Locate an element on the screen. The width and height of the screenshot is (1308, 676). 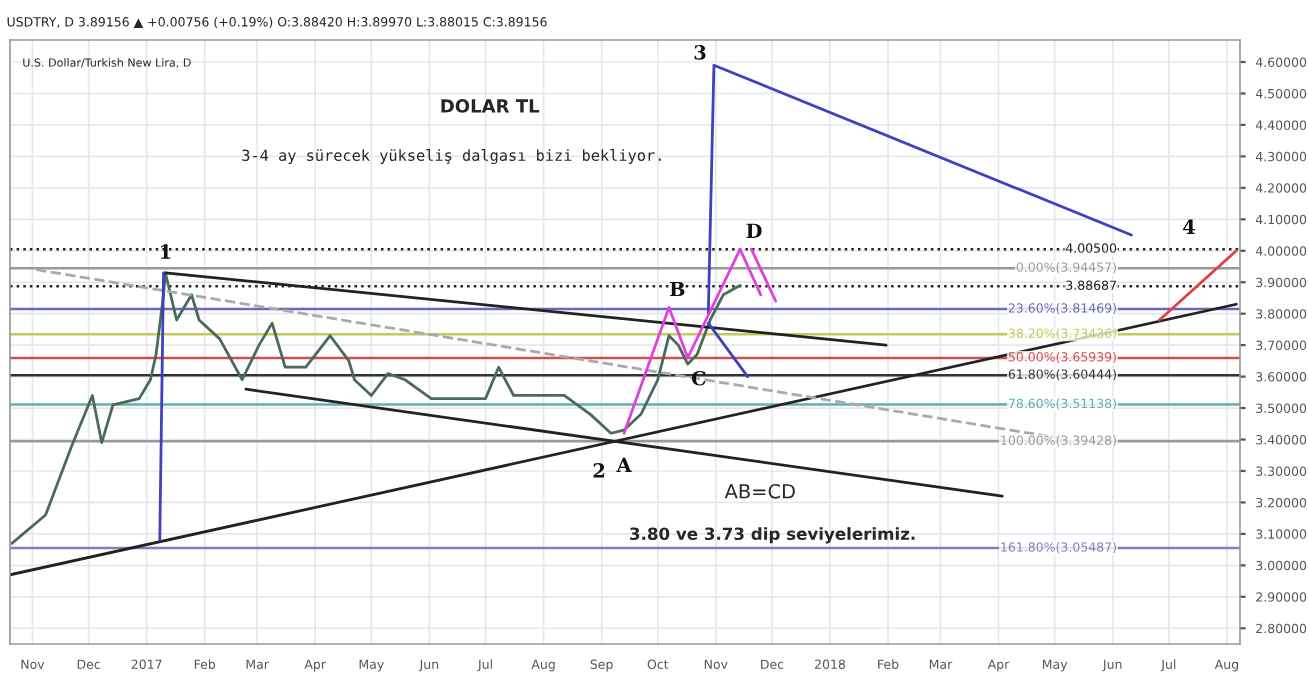
annotation: B is located at coordinates (677, 289).